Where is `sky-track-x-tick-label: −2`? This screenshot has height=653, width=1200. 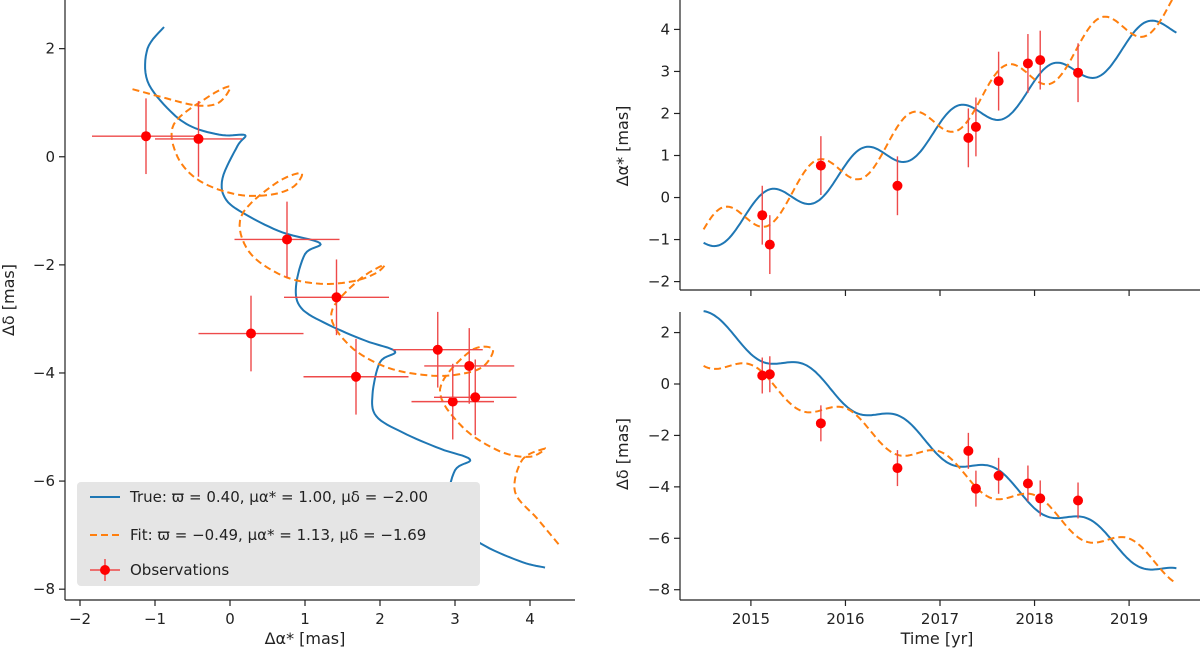 sky-track-x-tick-label: −2 is located at coordinates (80, 619).